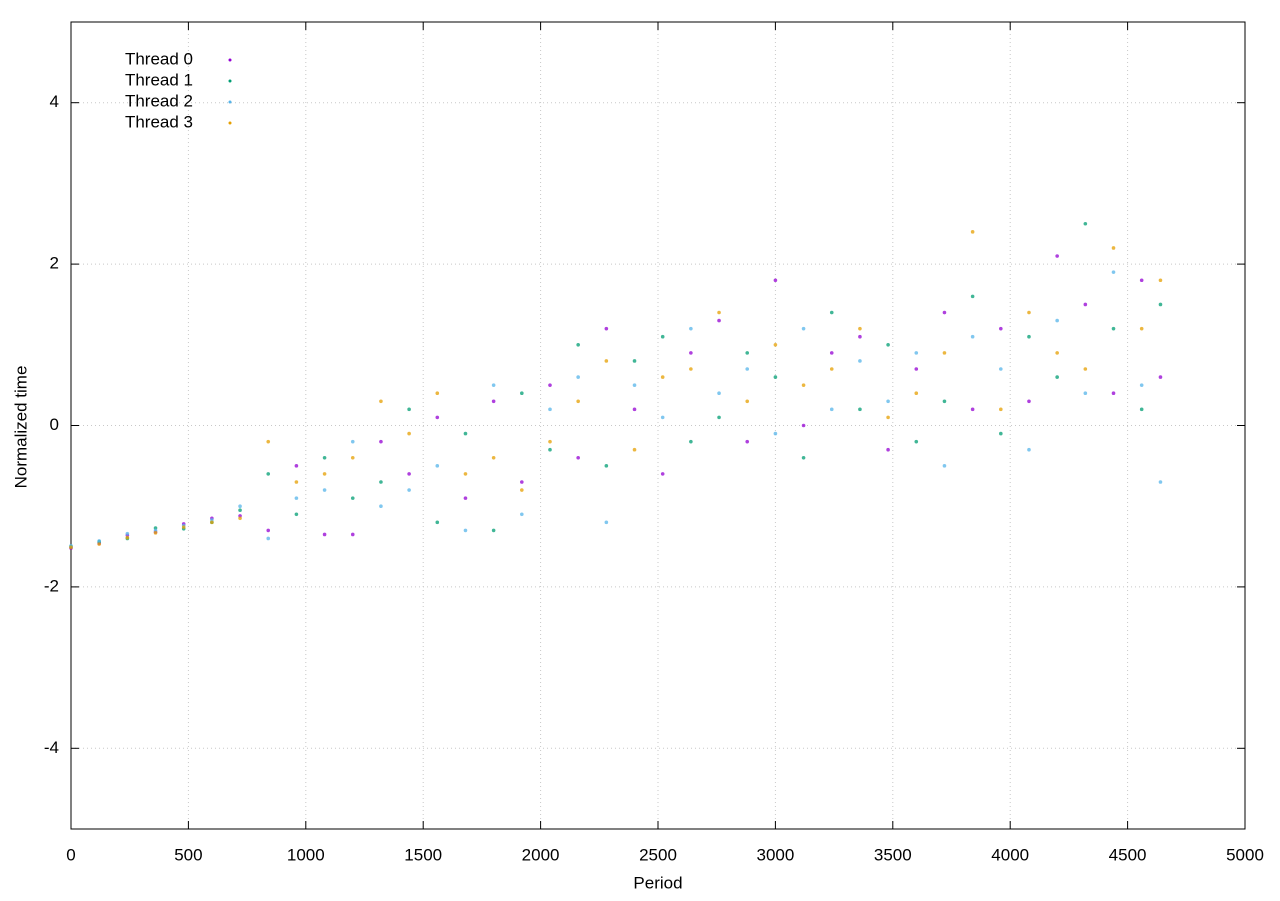  What do you see at coordinates (159, 121) in the screenshot?
I see `legend-label: Thread 3` at bounding box center [159, 121].